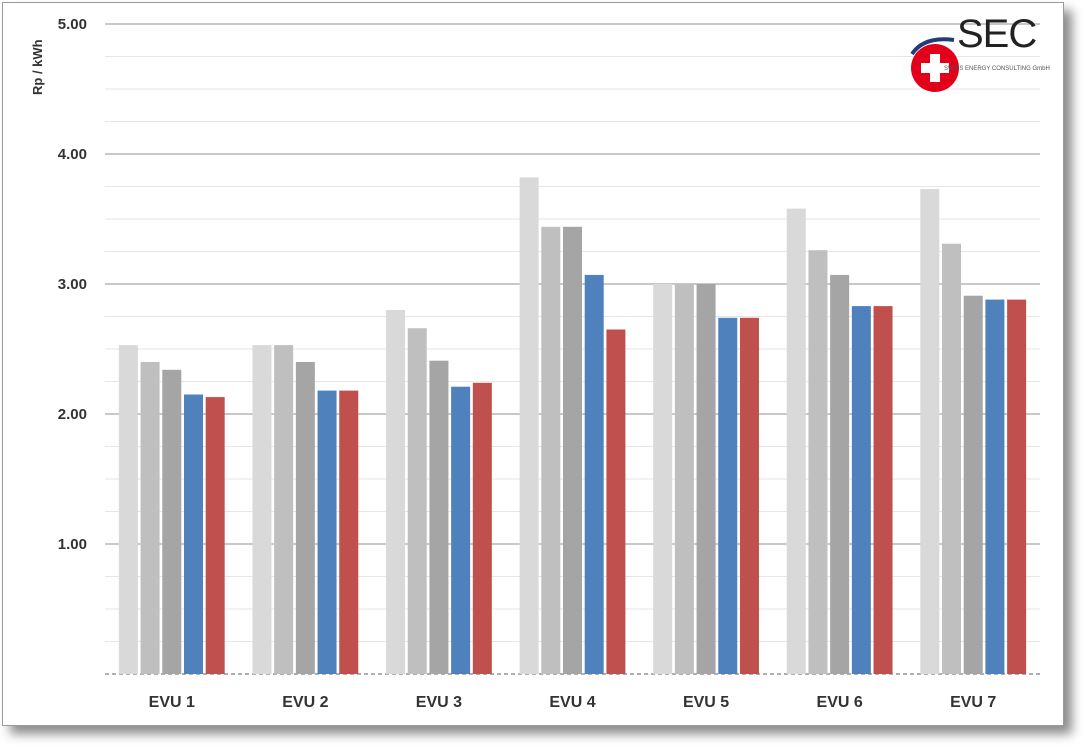  I want to click on y-tick-label: 1.00, so click(72, 544).